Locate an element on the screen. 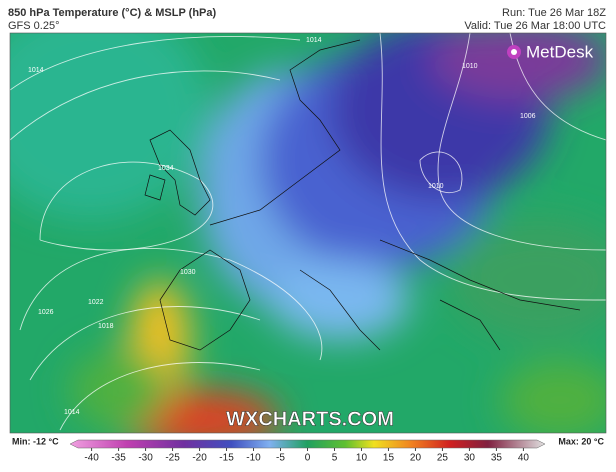 This screenshot has width=616, height=472. colorbar-tick-label: -35 is located at coordinates (118, 458).